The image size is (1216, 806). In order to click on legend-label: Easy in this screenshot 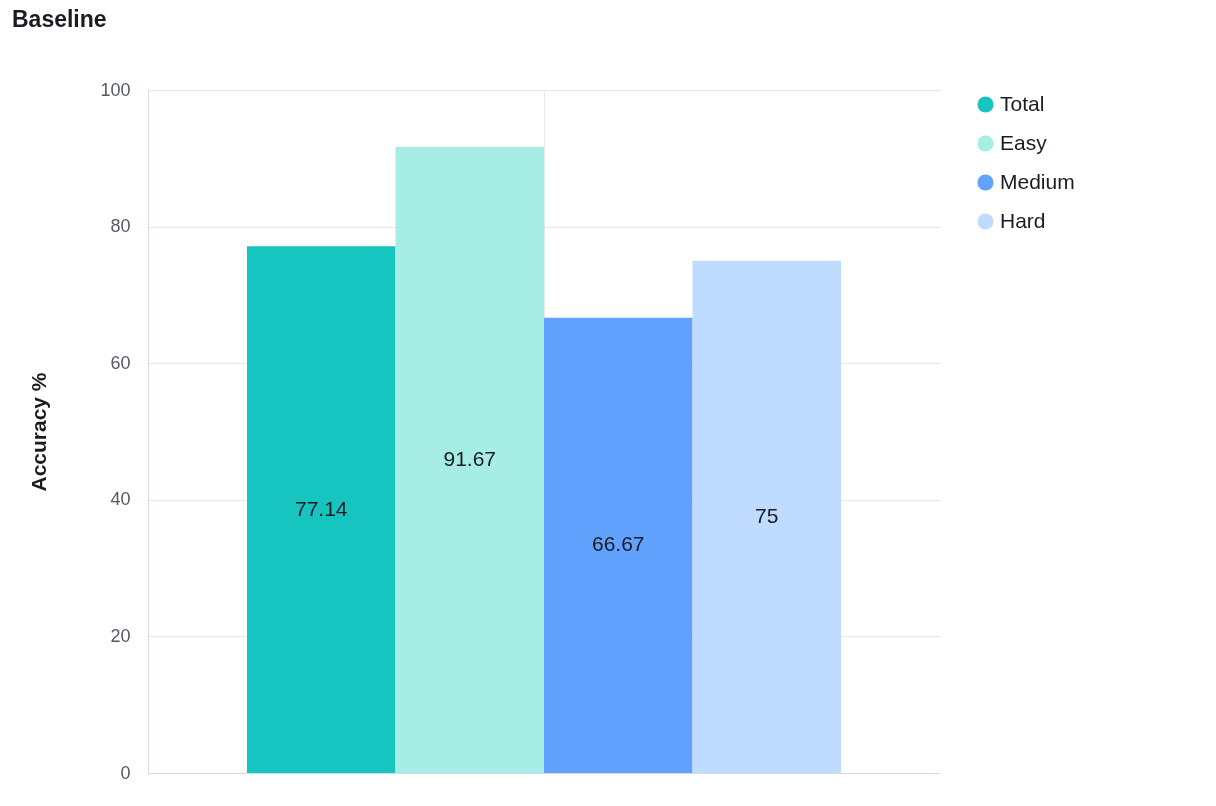, I will do `click(1024, 142)`.